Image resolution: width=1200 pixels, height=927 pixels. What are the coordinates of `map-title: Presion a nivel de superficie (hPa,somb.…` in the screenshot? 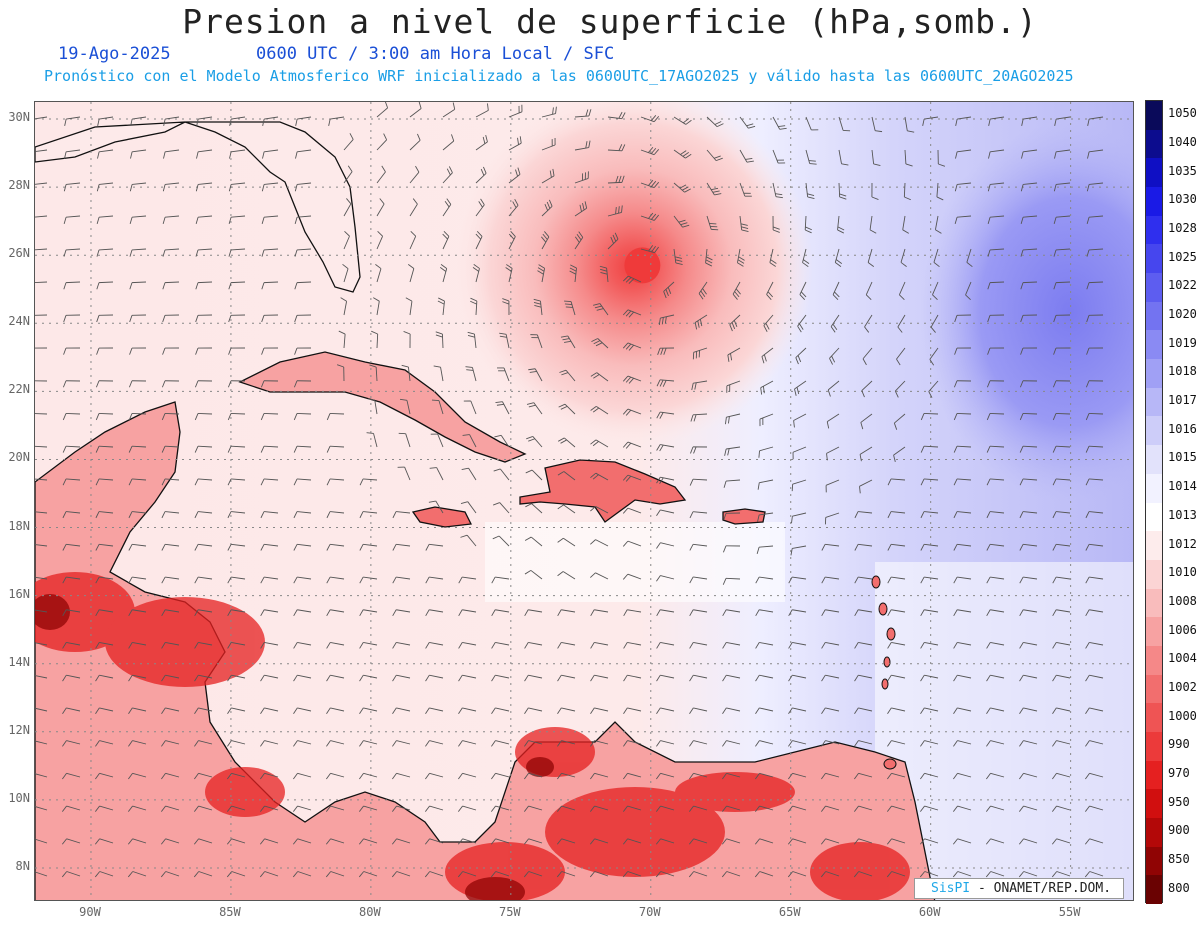 It's located at (610, 21).